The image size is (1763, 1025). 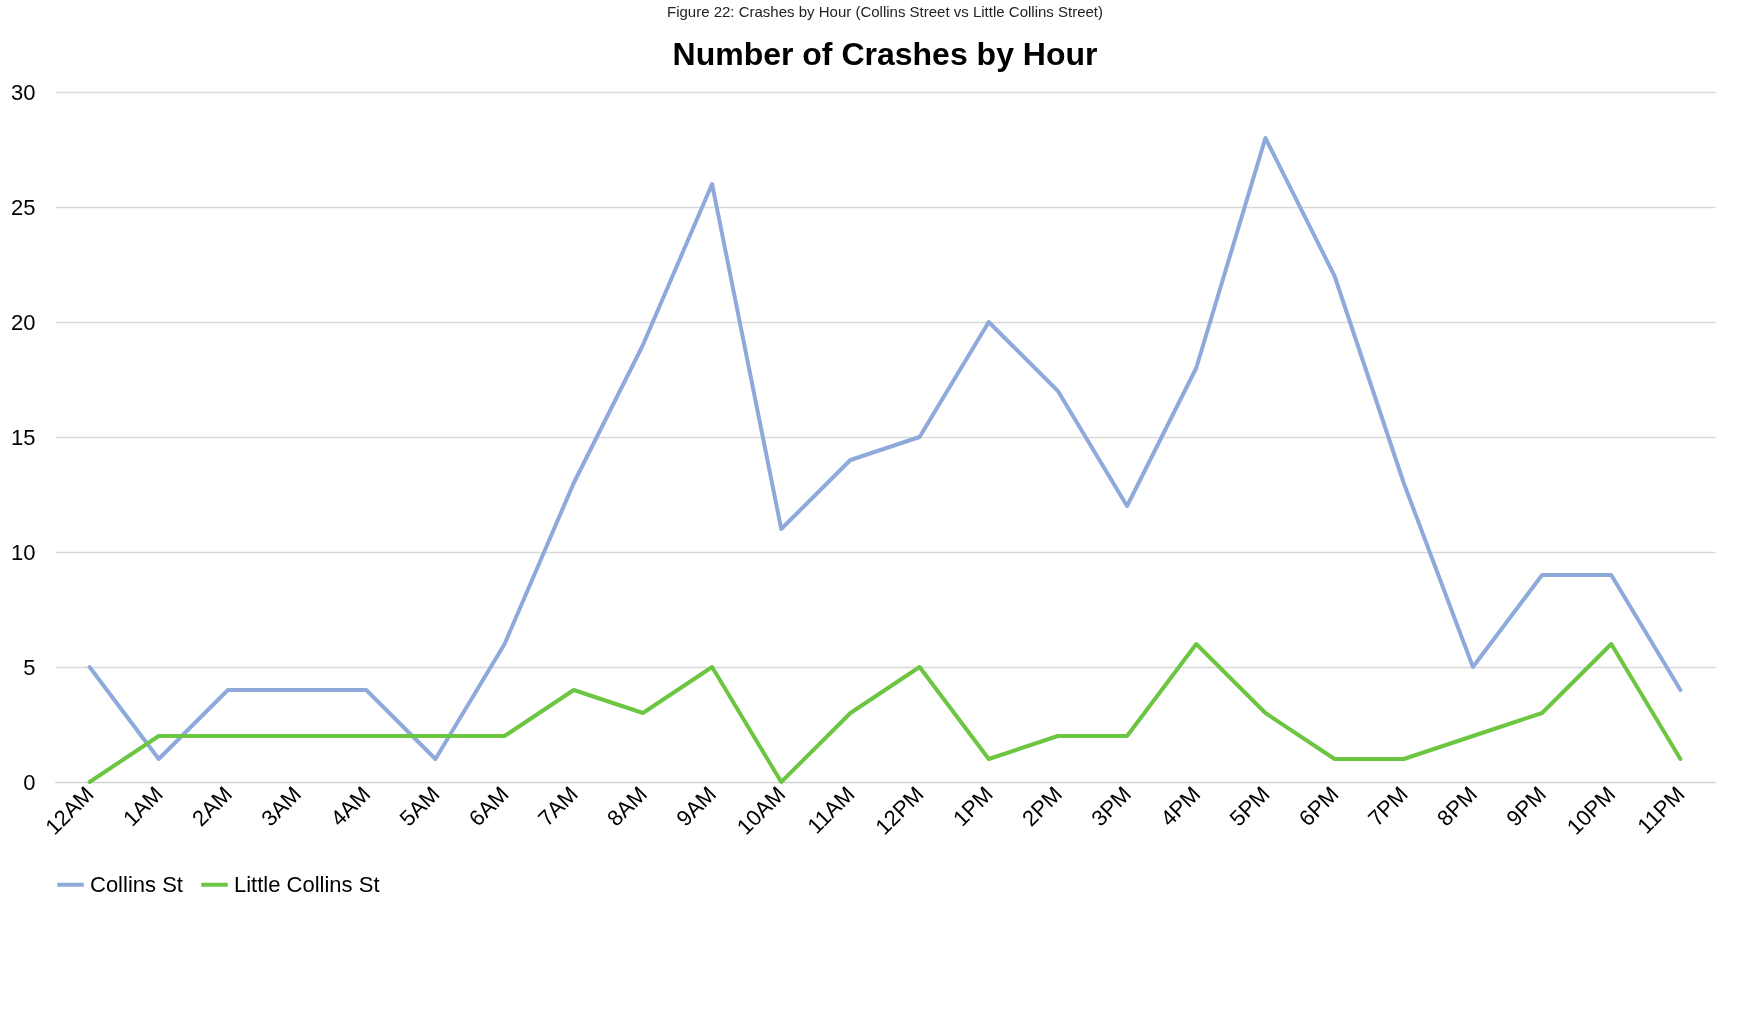 What do you see at coordinates (136, 884) in the screenshot?
I see `legend-label: Collins St` at bounding box center [136, 884].